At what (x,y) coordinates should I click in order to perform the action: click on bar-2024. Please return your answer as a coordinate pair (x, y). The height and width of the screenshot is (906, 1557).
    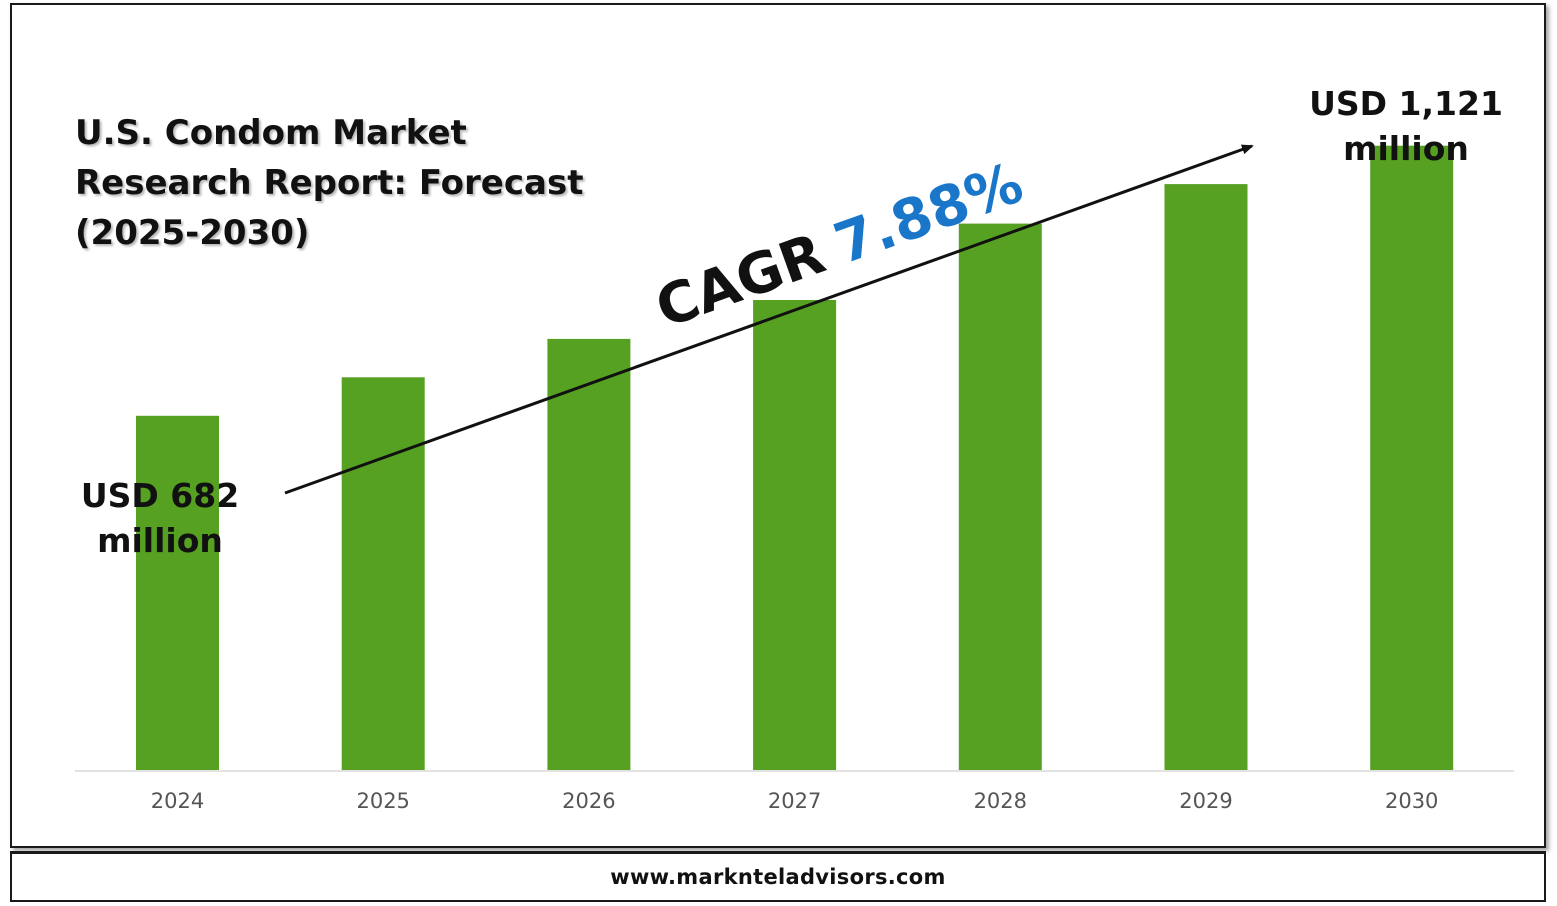
    Looking at the image, I should click on (177, 592).